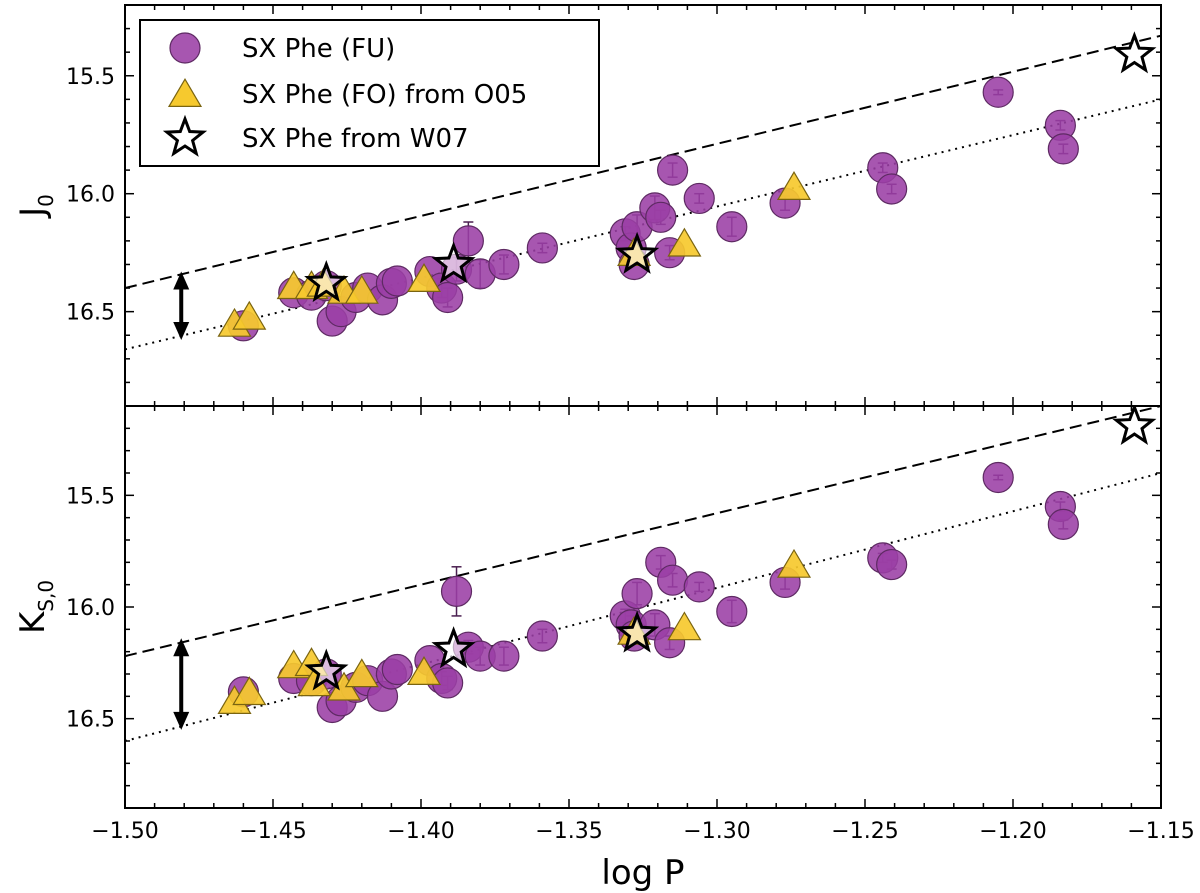  What do you see at coordinates (185, 93) in the screenshot?
I see `legend-triangle-marker` at bounding box center [185, 93].